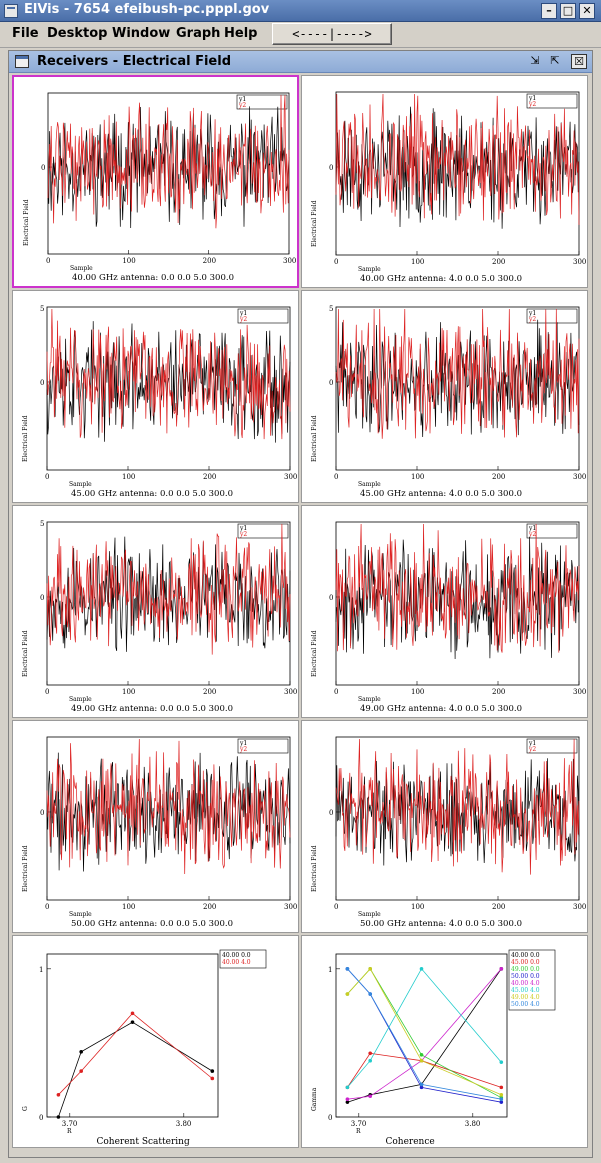  Describe the element at coordinates (358, 1131) in the screenshot. I see `x-axis-label: R` at that location.